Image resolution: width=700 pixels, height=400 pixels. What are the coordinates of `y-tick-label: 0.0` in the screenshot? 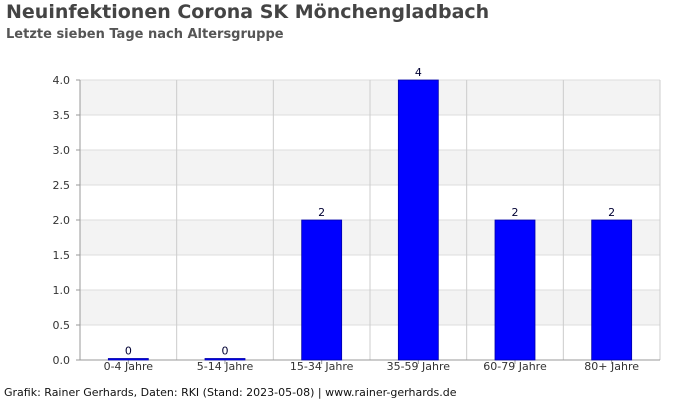 It's located at (62, 360).